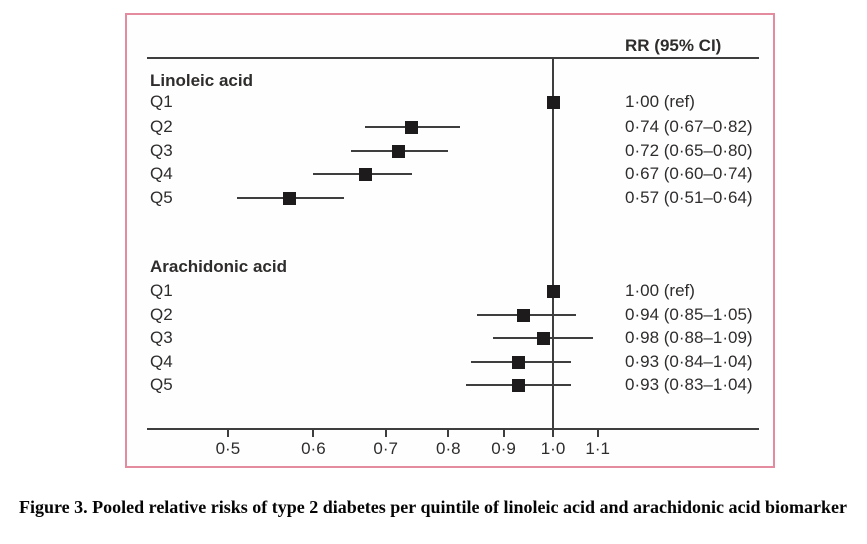 This screenshot has width=867, height=544. Describe the element at coordinates (689, 173) in the screenshot. I see `rr-ci-value: 0·67 (0·60–0·74)` at that location.